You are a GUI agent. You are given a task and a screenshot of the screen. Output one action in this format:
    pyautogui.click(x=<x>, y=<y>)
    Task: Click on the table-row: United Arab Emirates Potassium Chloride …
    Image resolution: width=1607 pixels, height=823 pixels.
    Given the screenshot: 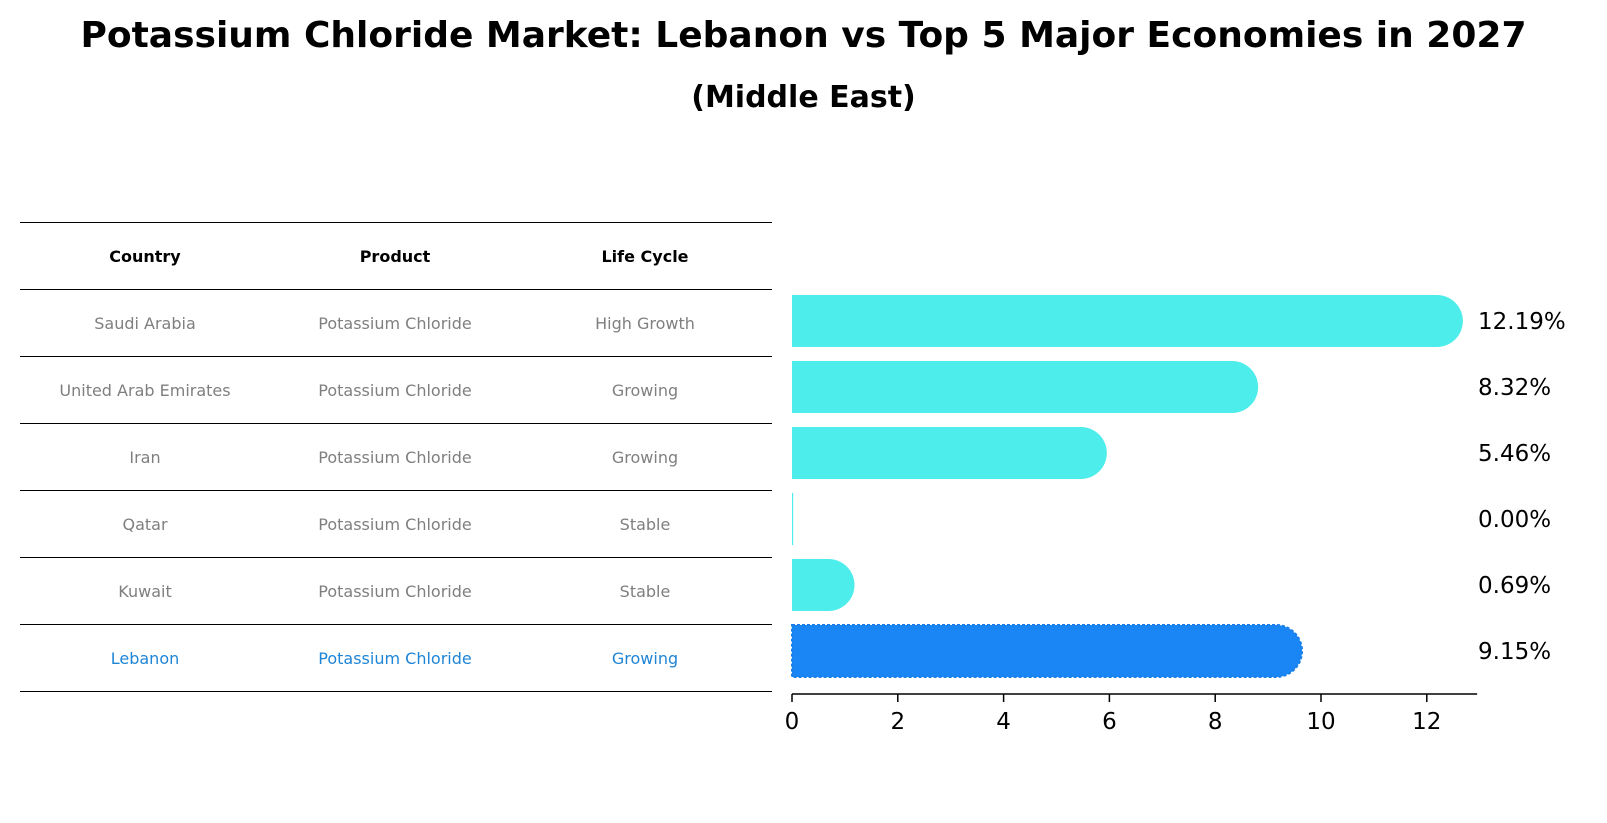 What is the action you would take?
    pyautogui.click(x=396, y=389)
    